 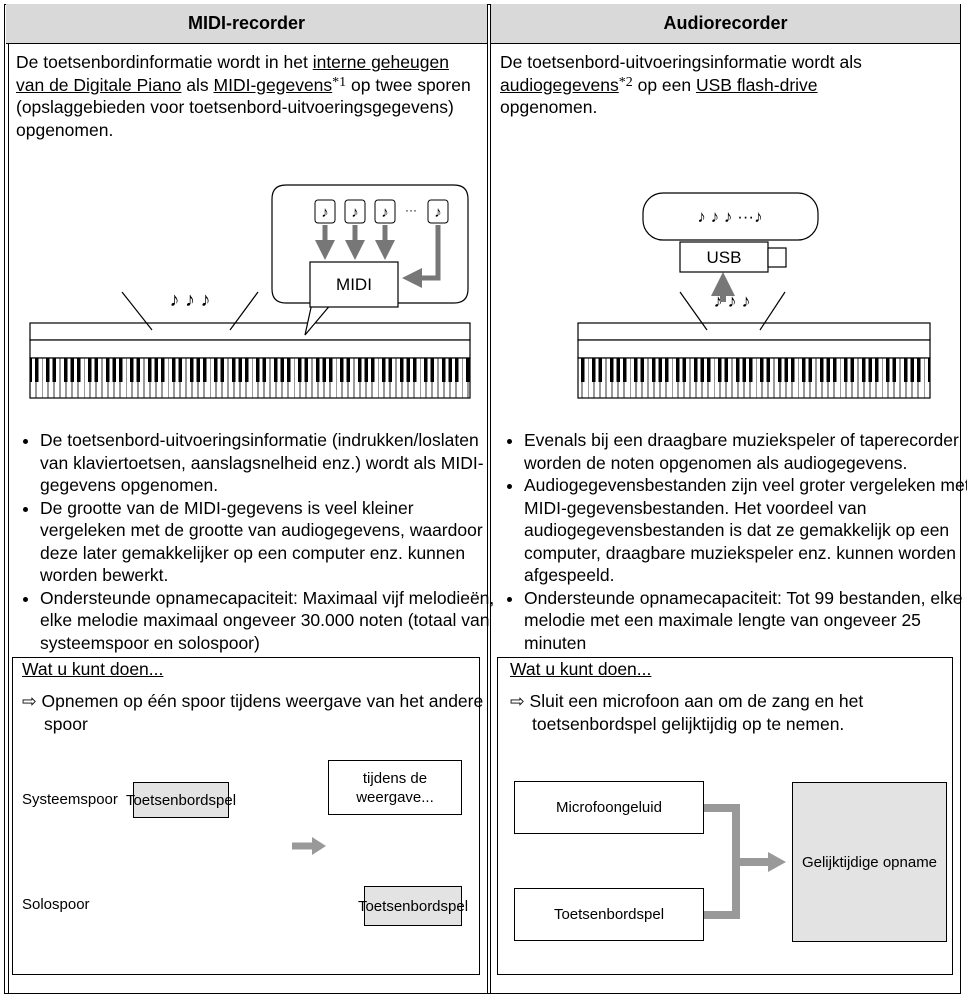 What do you see at coordinates (745, 861) in the screenshot?
I see `merge-arrow` at bounding box center [745, 861].